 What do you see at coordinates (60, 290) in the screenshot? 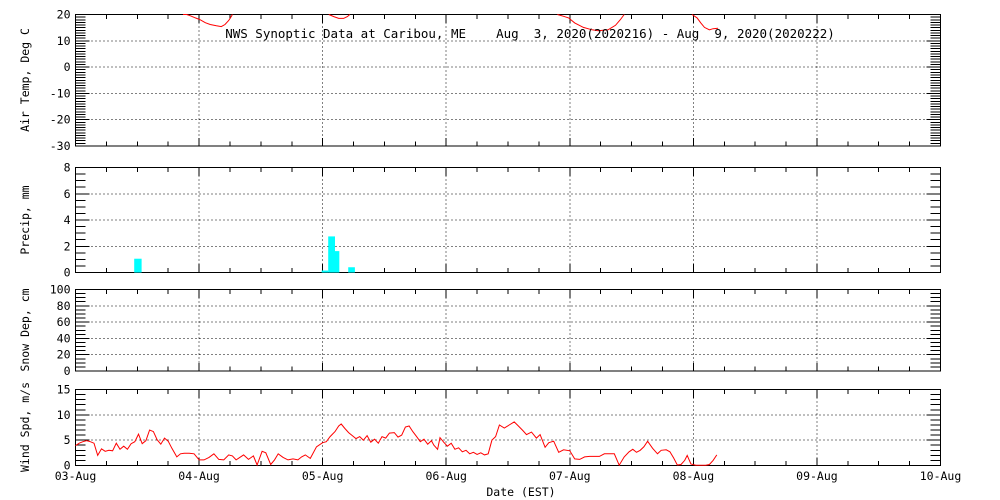
I see `y-tick-label: 100` at bounding box center [60, 290].